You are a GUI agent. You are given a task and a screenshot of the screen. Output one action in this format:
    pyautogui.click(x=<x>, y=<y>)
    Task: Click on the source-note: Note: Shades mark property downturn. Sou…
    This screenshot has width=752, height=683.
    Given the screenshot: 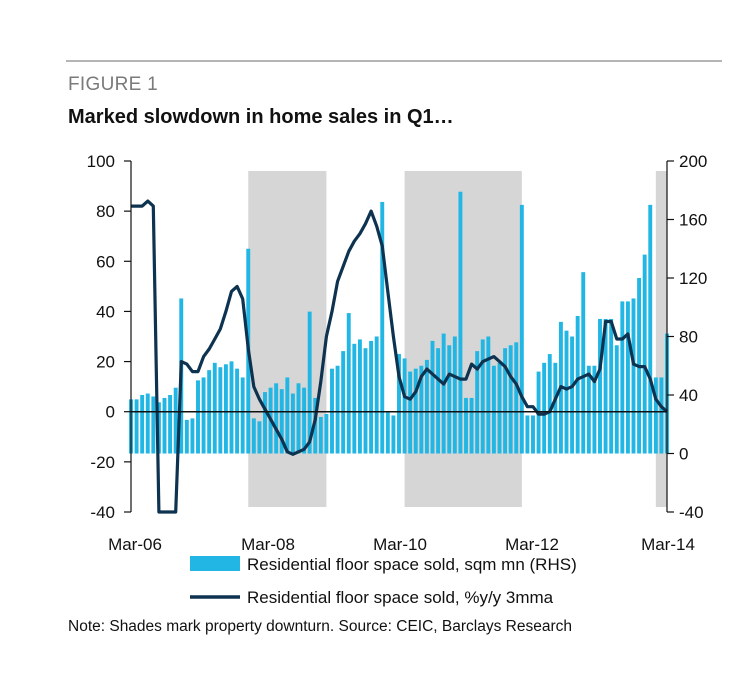 What is the action you would take?
    pyautogui.click(x=320, y=626)
    